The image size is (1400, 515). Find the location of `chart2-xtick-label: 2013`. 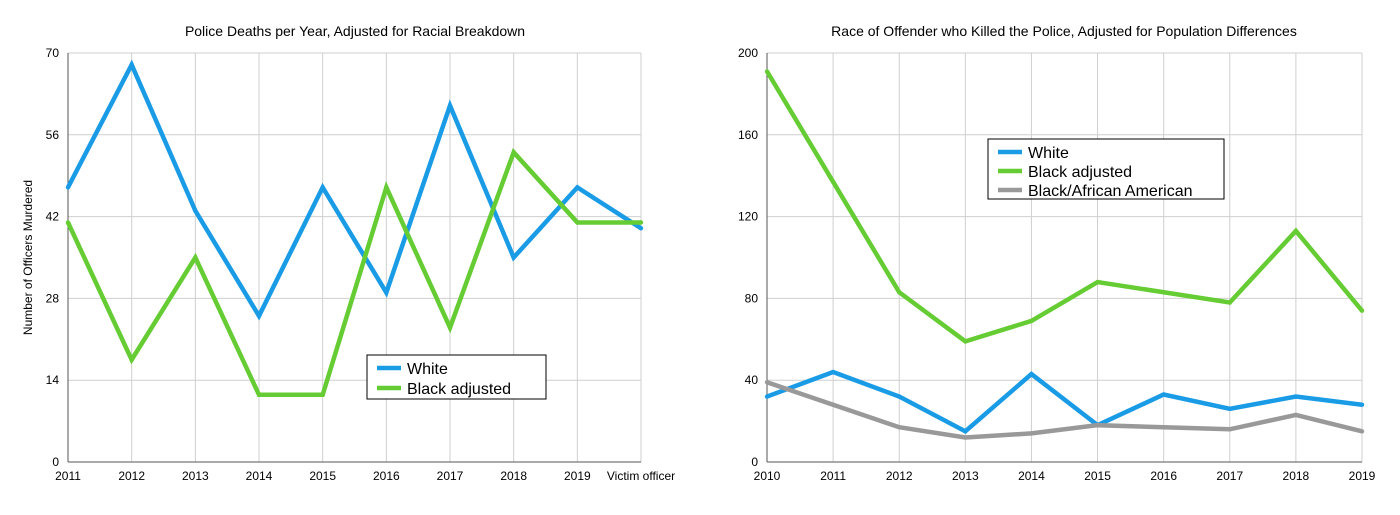

chart2-xtick-label: 2013 is located at coordinates (965, 476).